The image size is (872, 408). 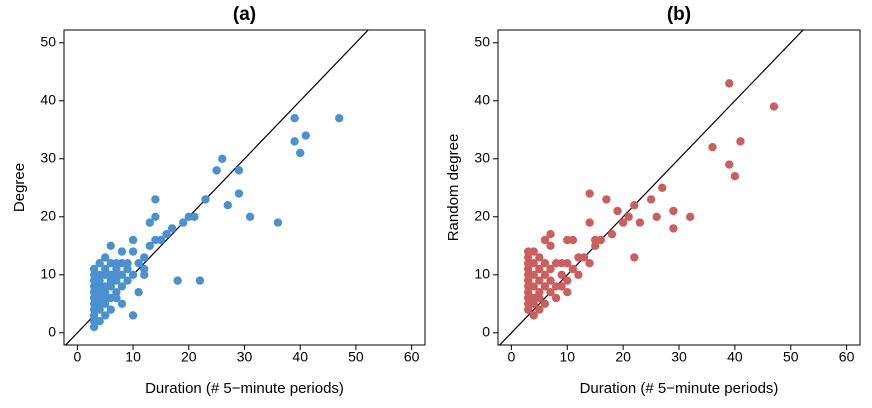 What do you see at coordinates (791, 357) in the screenshot?
I see `x-tick-label: 50` at bounding box center [791, 357].